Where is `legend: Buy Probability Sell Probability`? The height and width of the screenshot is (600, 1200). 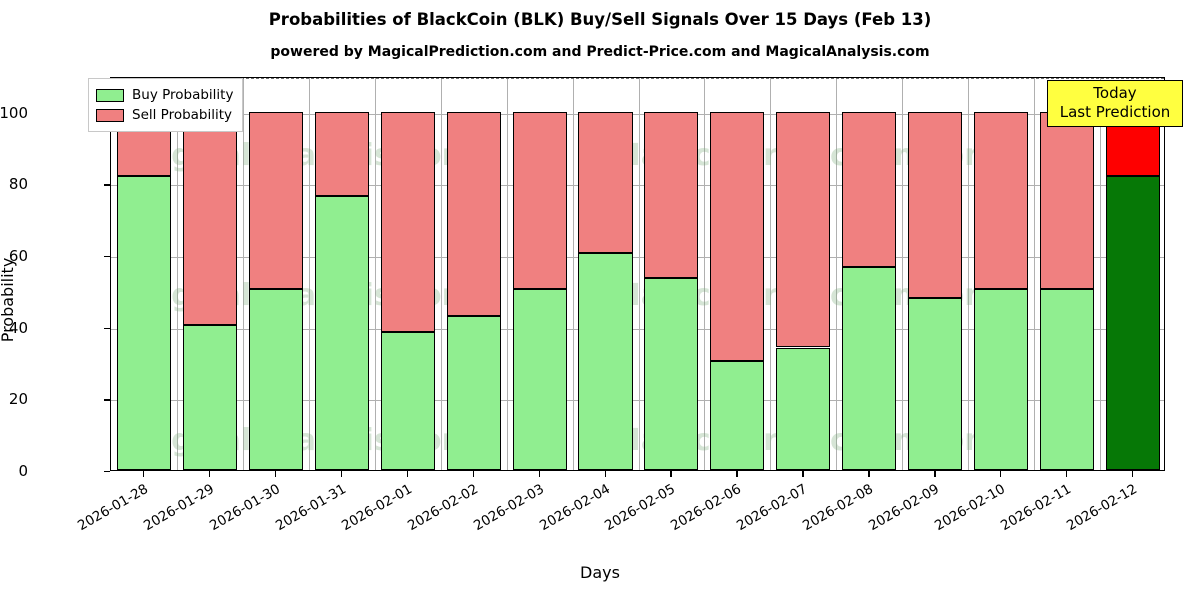
legend: Buy Probability Sell Probability is located at coordinates (166, 105).